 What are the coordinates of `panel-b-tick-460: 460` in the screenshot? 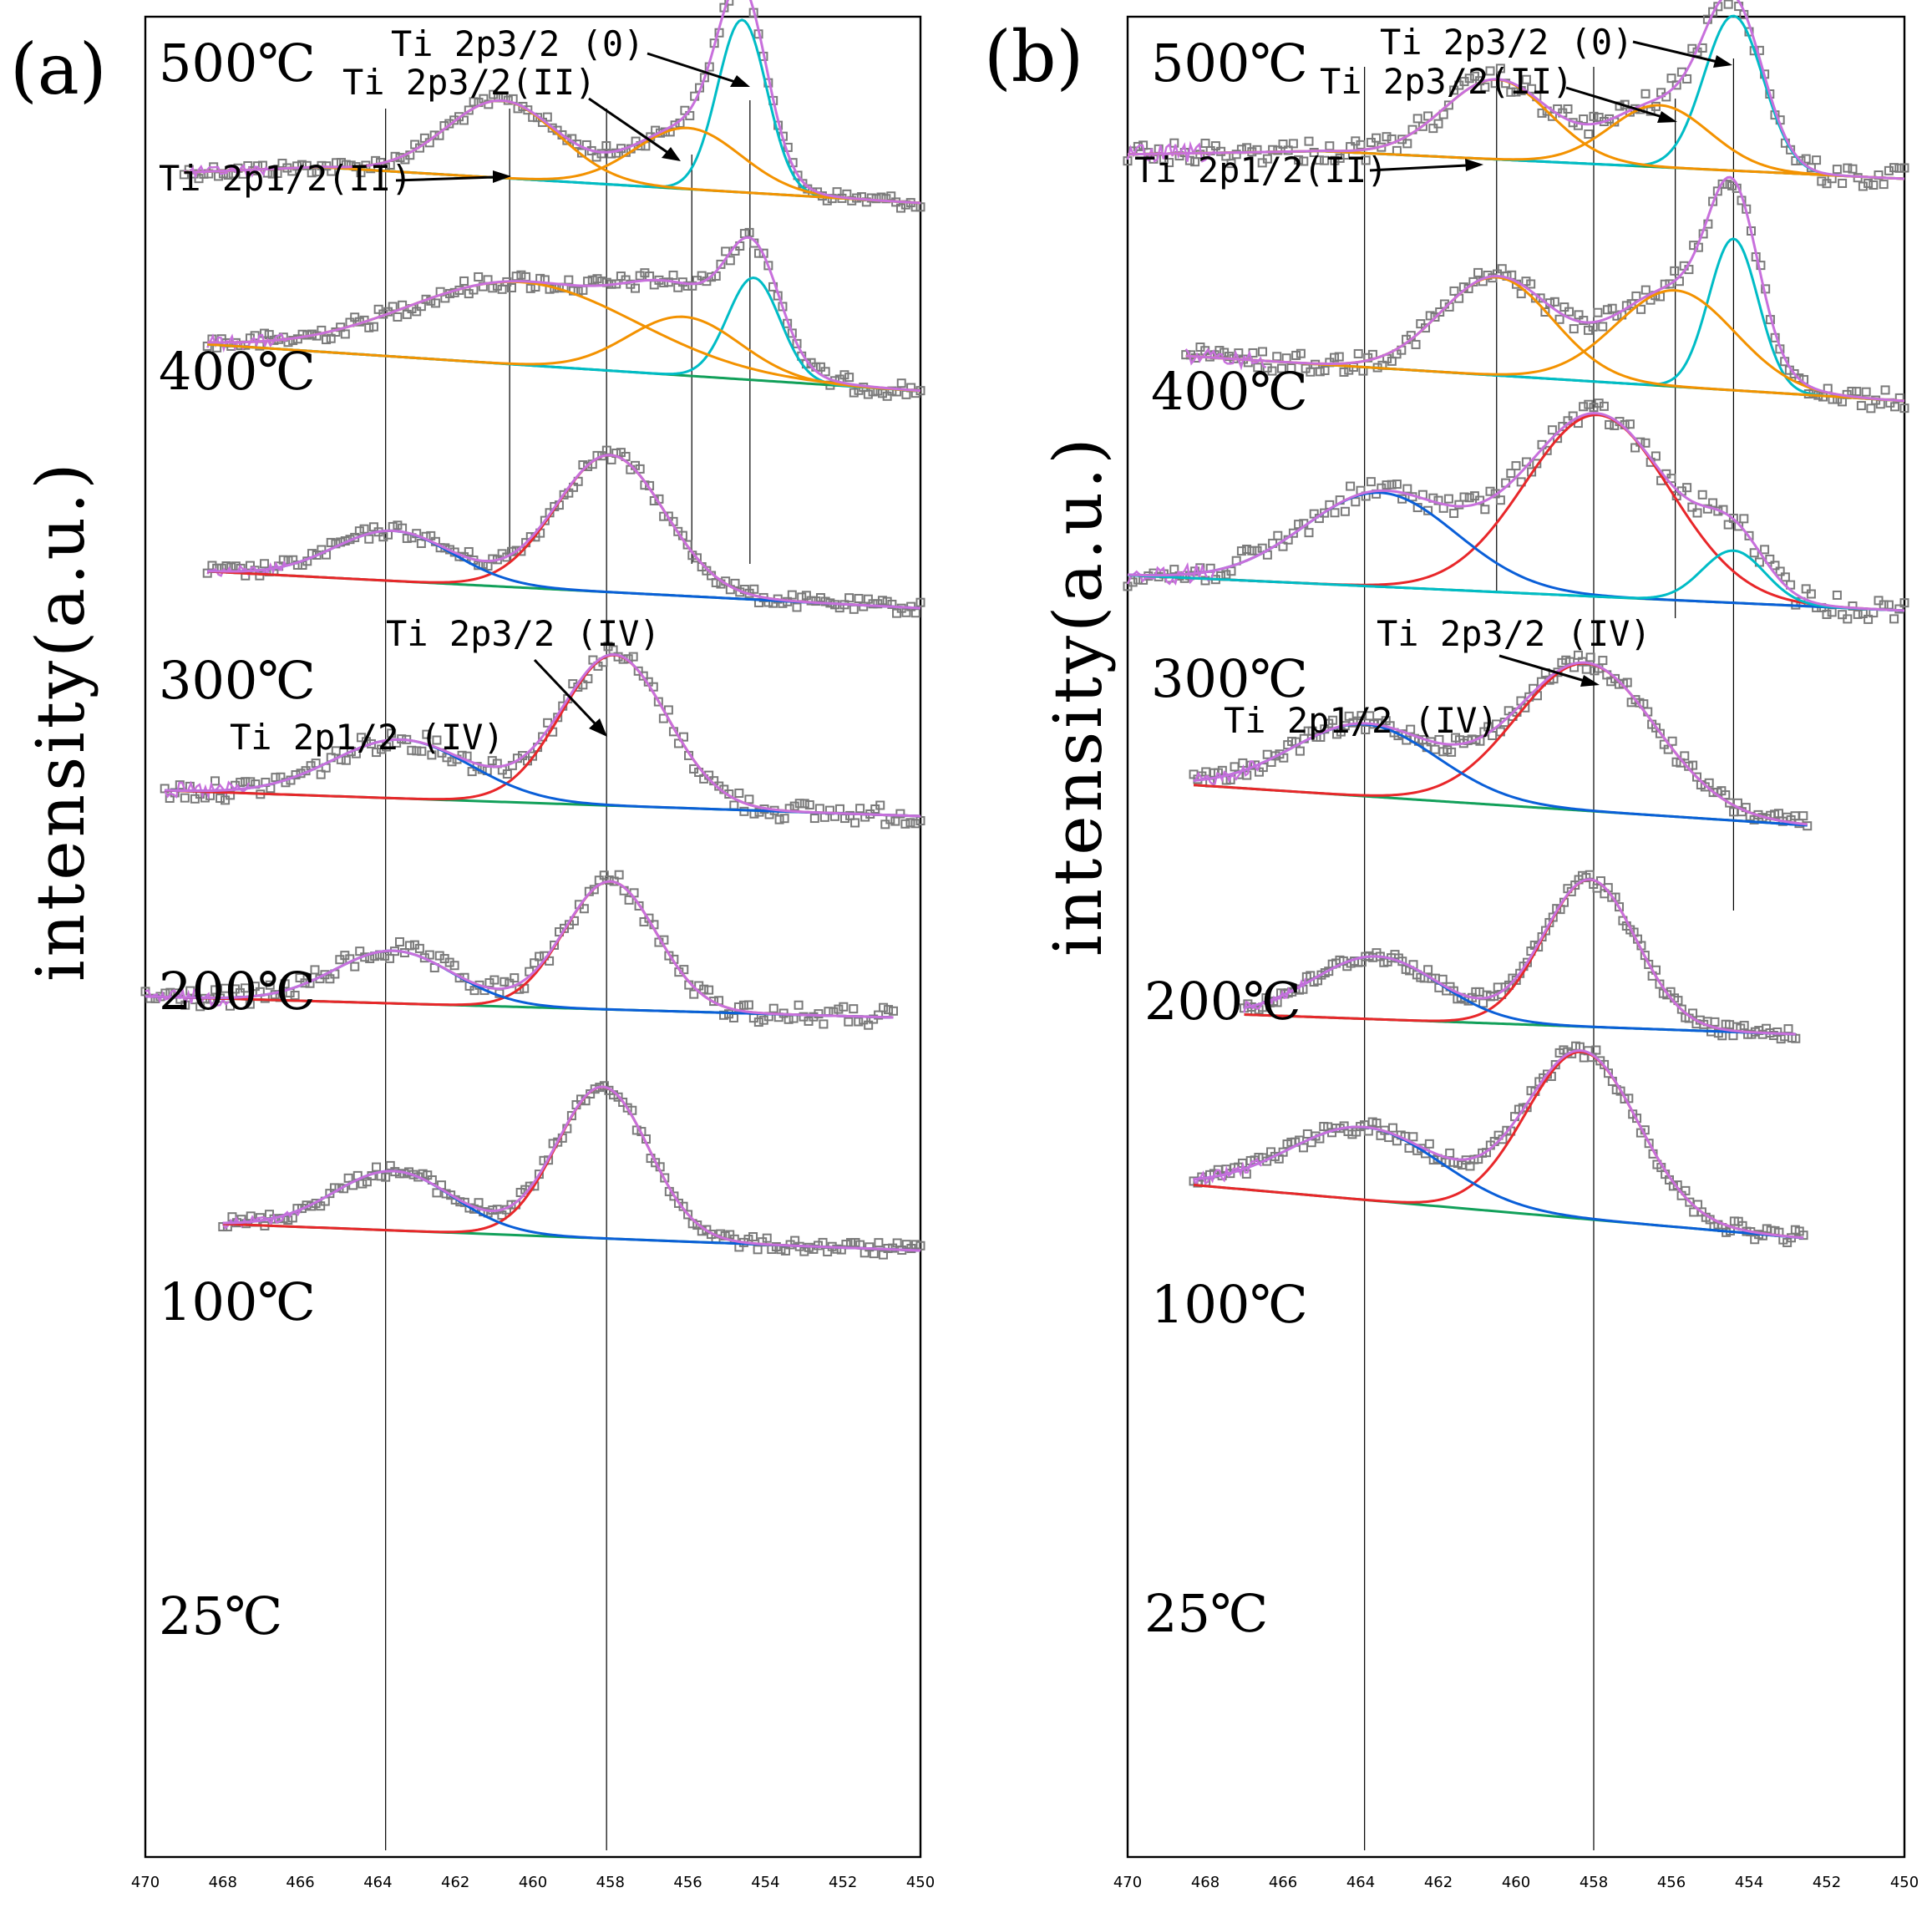 It's located at (1516, 1883).